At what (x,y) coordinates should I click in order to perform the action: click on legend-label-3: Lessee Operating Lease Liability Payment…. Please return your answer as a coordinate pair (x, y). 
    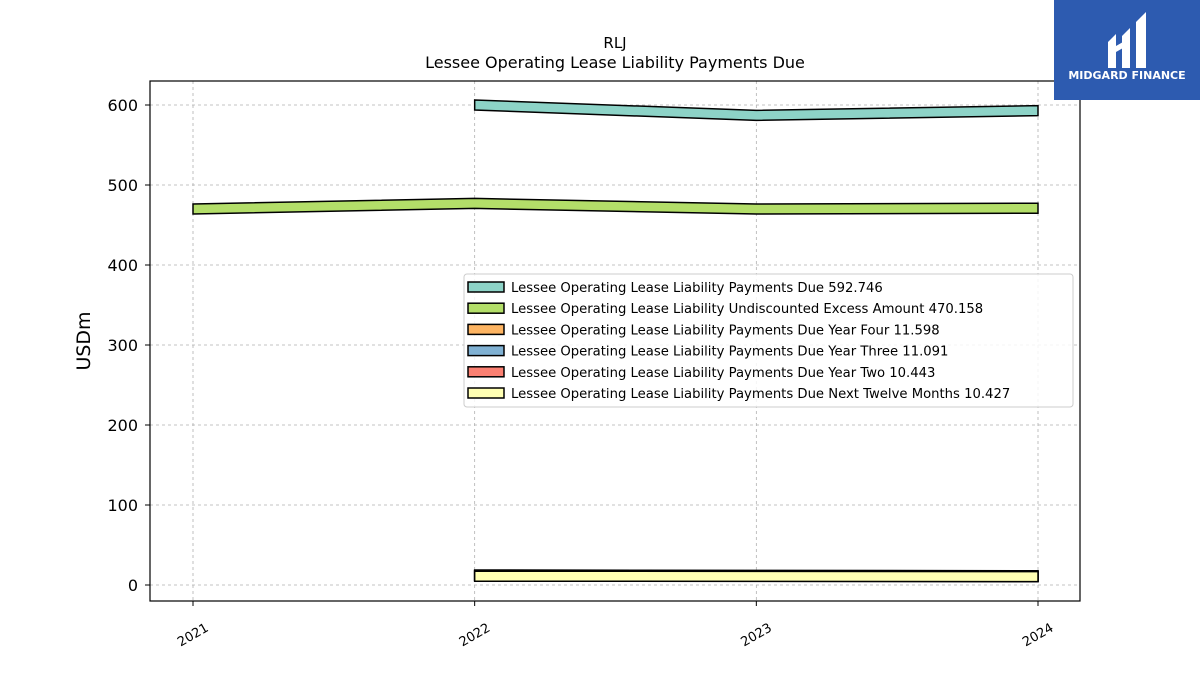
    Looking at the image, I should click on (725, 330).